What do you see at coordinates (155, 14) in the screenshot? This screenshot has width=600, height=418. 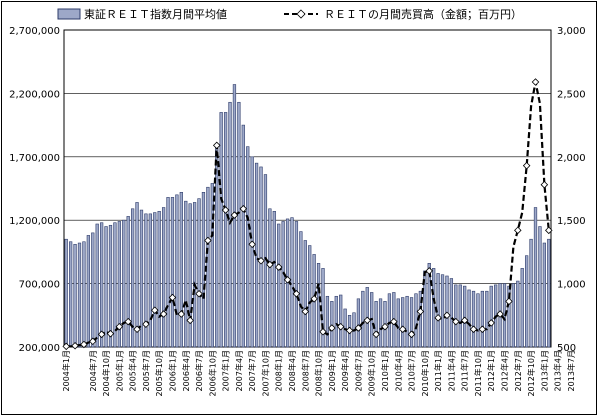 I see `legend-bar-label: 東証ＲＥＩＴ指数月間平均値` at bounding box center [155, 14].